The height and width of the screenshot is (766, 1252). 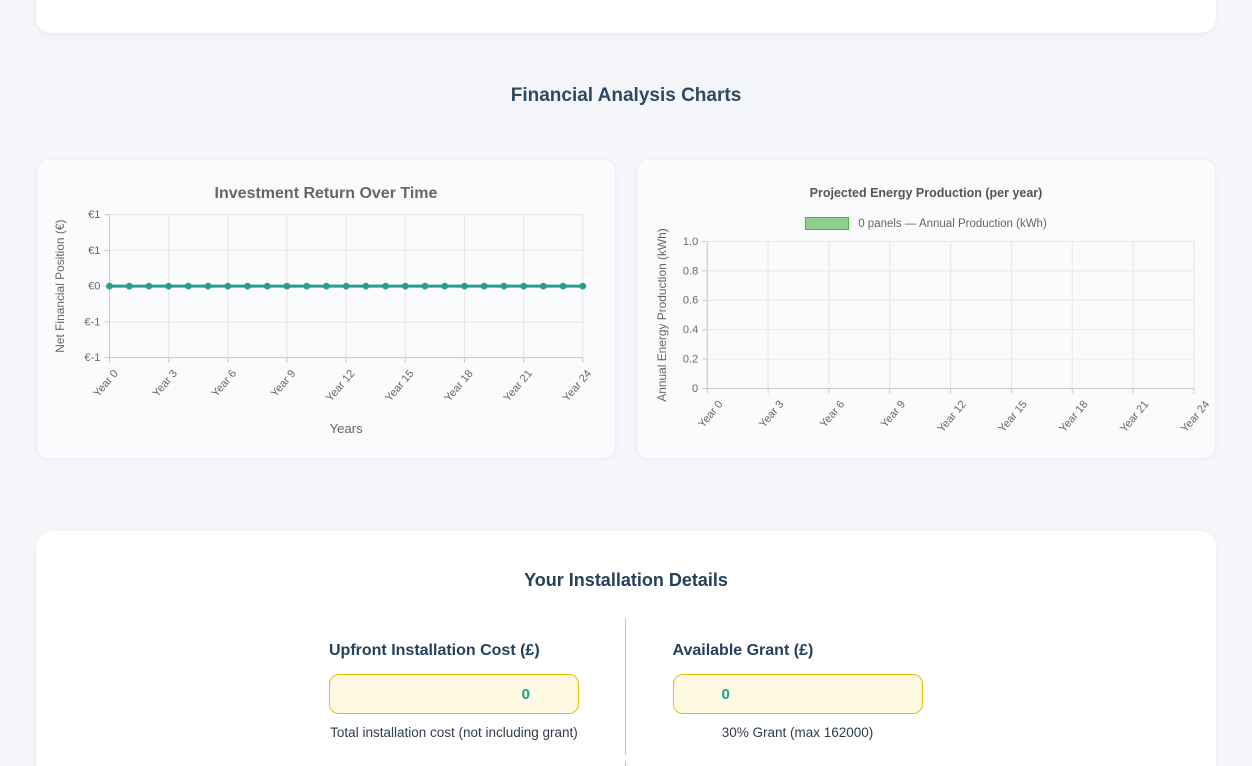 I want to click on y-axis-title: Net Financial Position (€), so click(x=60, y=286).